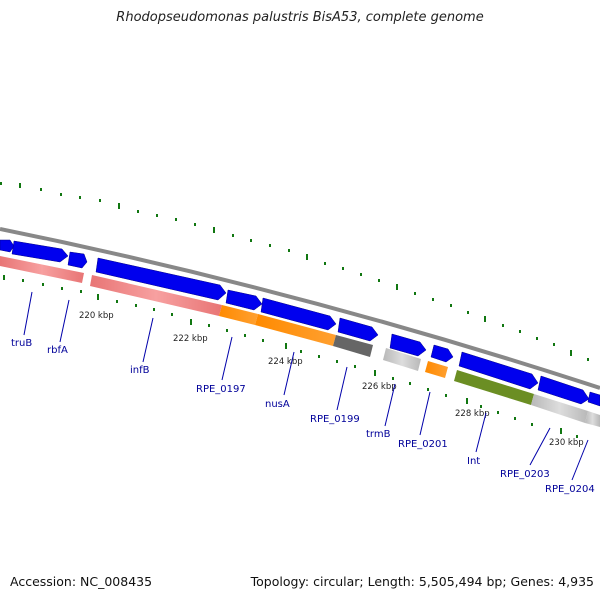  Describe the element at coordinates (379, 387) in the screenshot. I see `scale-label: 226 kbp` at that location.